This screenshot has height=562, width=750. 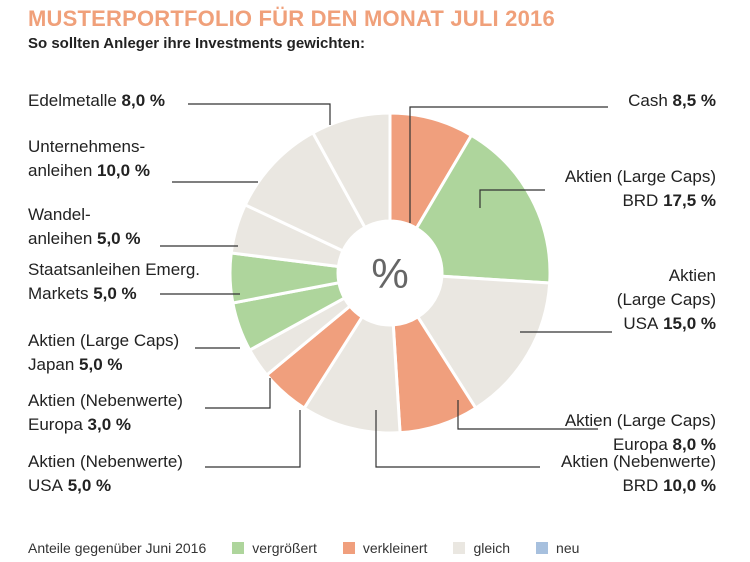 I want to click on slice-label-7: Aktien (Large Caps) Japan 5,0 %, so click(x=103, y=352).